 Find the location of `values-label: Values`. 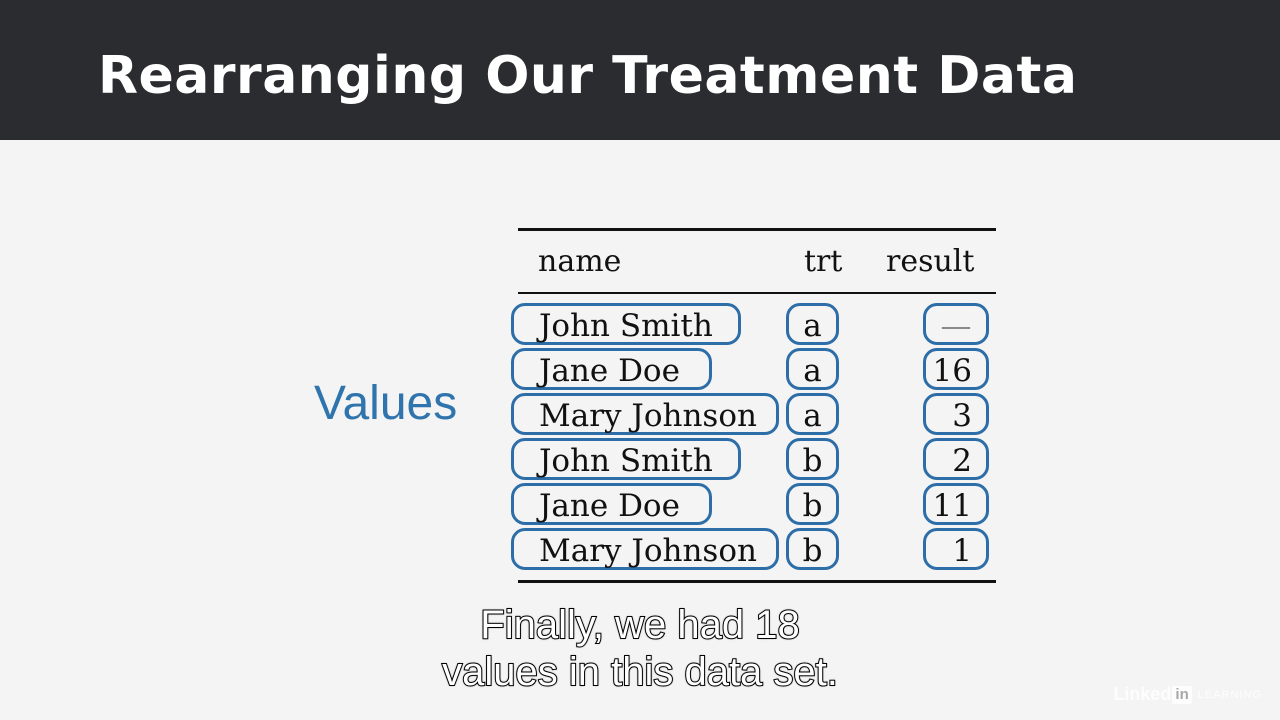

values-label: Values is located at coordinates (386, 403).